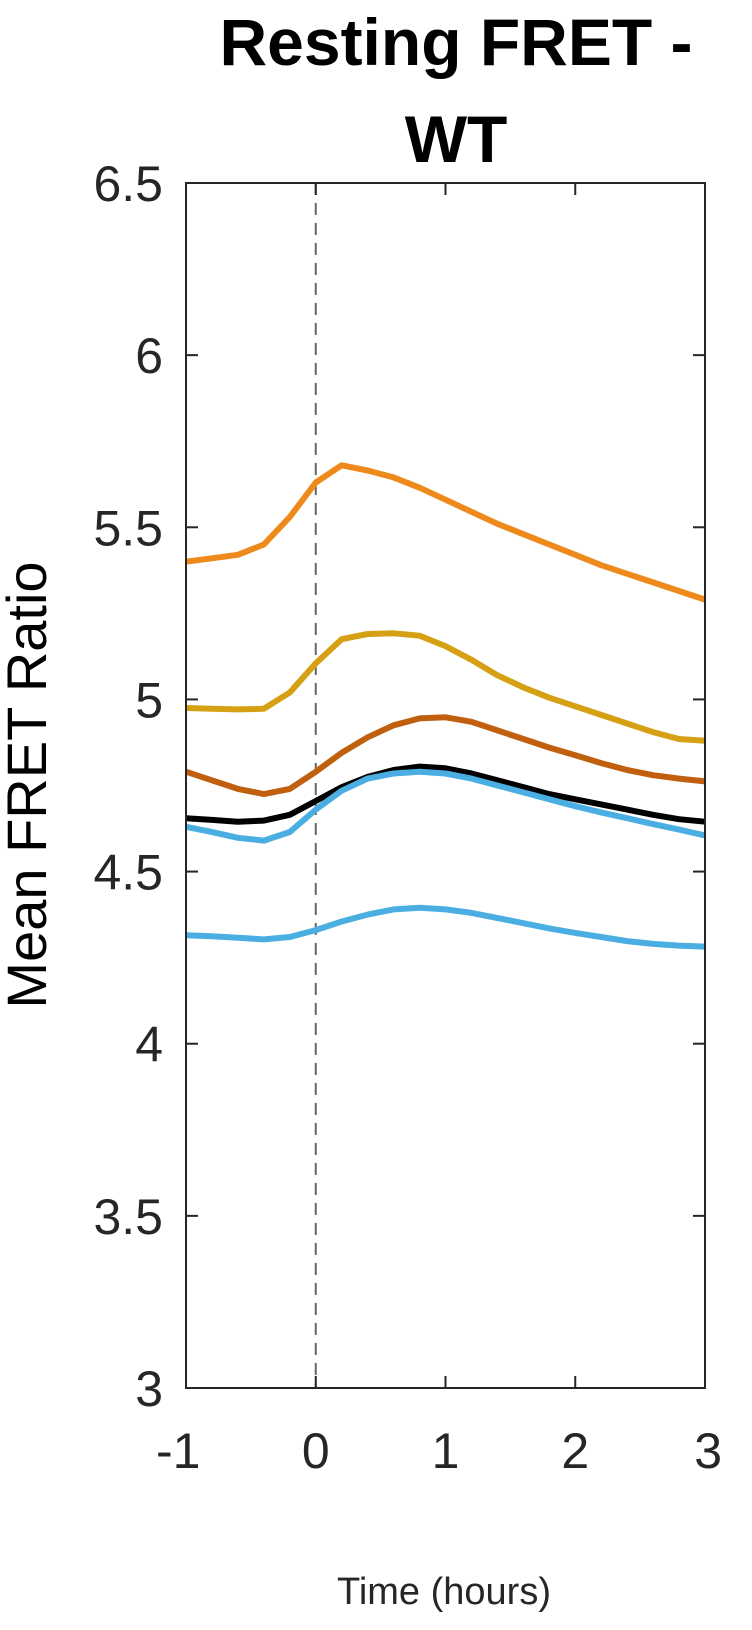 Image resolution: width=752 pixels, height=1630 pixels. What do you see at coordinates (178, 1451) in the screenshot?
I see `x-tick-label: -1` at bounding box center [178, 1451].